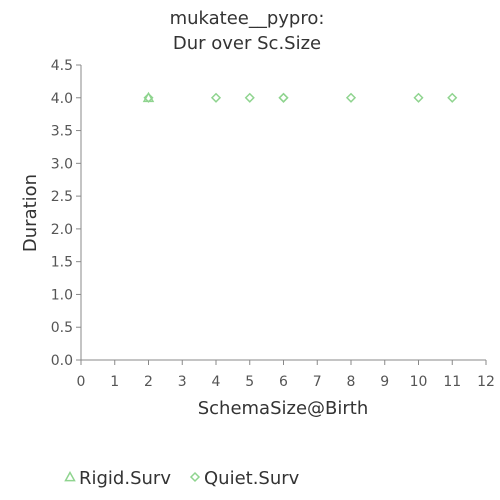 The width and height of the screenshot is (500, 500). Describe the element at coordinates (182, 382) in the screenshot. I see `x-tick-label: 3` at that location.